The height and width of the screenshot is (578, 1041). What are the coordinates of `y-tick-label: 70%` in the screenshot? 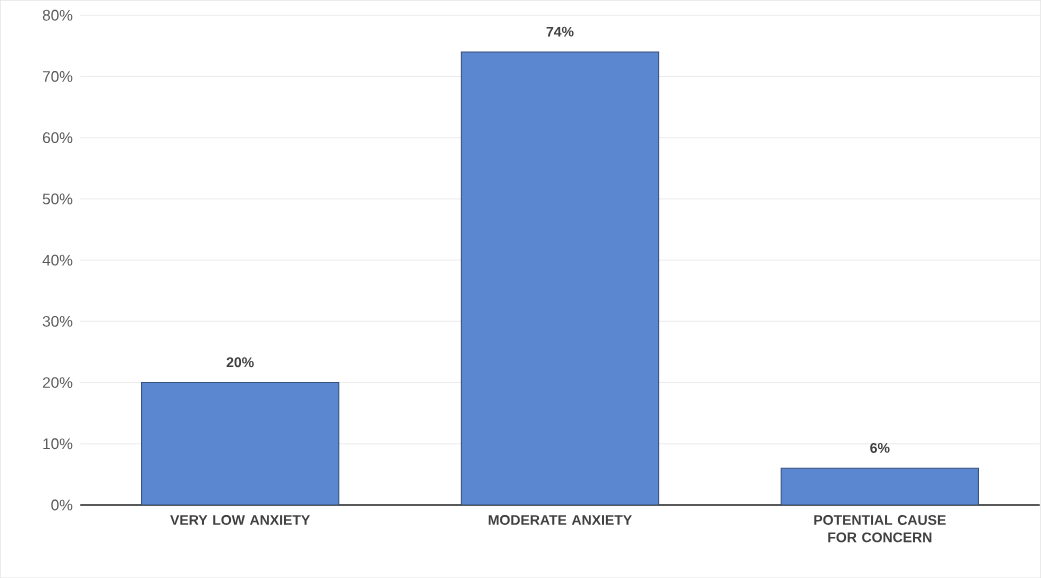 It's located at (57, 76).